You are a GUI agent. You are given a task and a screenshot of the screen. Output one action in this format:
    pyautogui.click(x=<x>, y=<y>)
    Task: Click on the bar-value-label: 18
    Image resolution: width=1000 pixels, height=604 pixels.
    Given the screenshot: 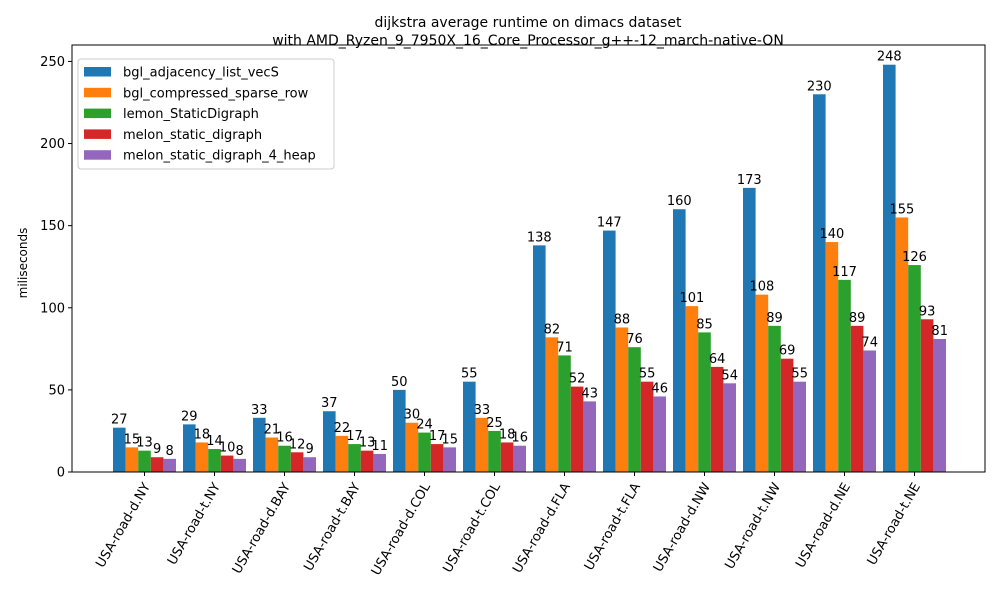 What is the action you would take?
    pyautogui.click(x=507, y=434)
    